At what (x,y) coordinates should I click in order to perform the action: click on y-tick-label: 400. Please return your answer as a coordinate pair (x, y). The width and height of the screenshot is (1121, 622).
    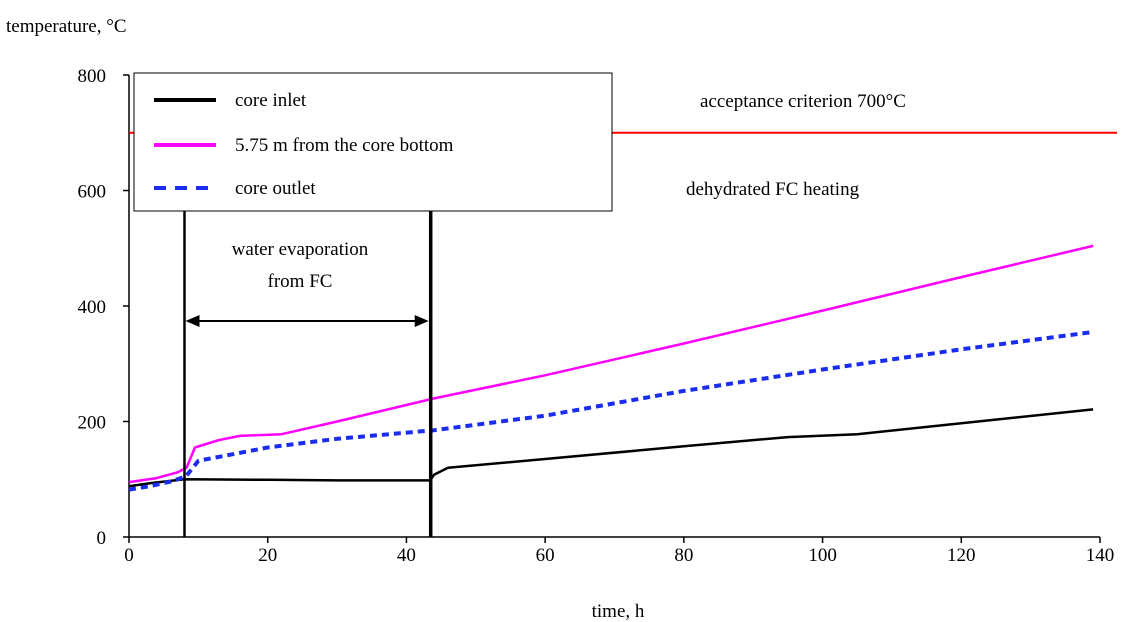
    Looking at the image, I should click on (92, 307).